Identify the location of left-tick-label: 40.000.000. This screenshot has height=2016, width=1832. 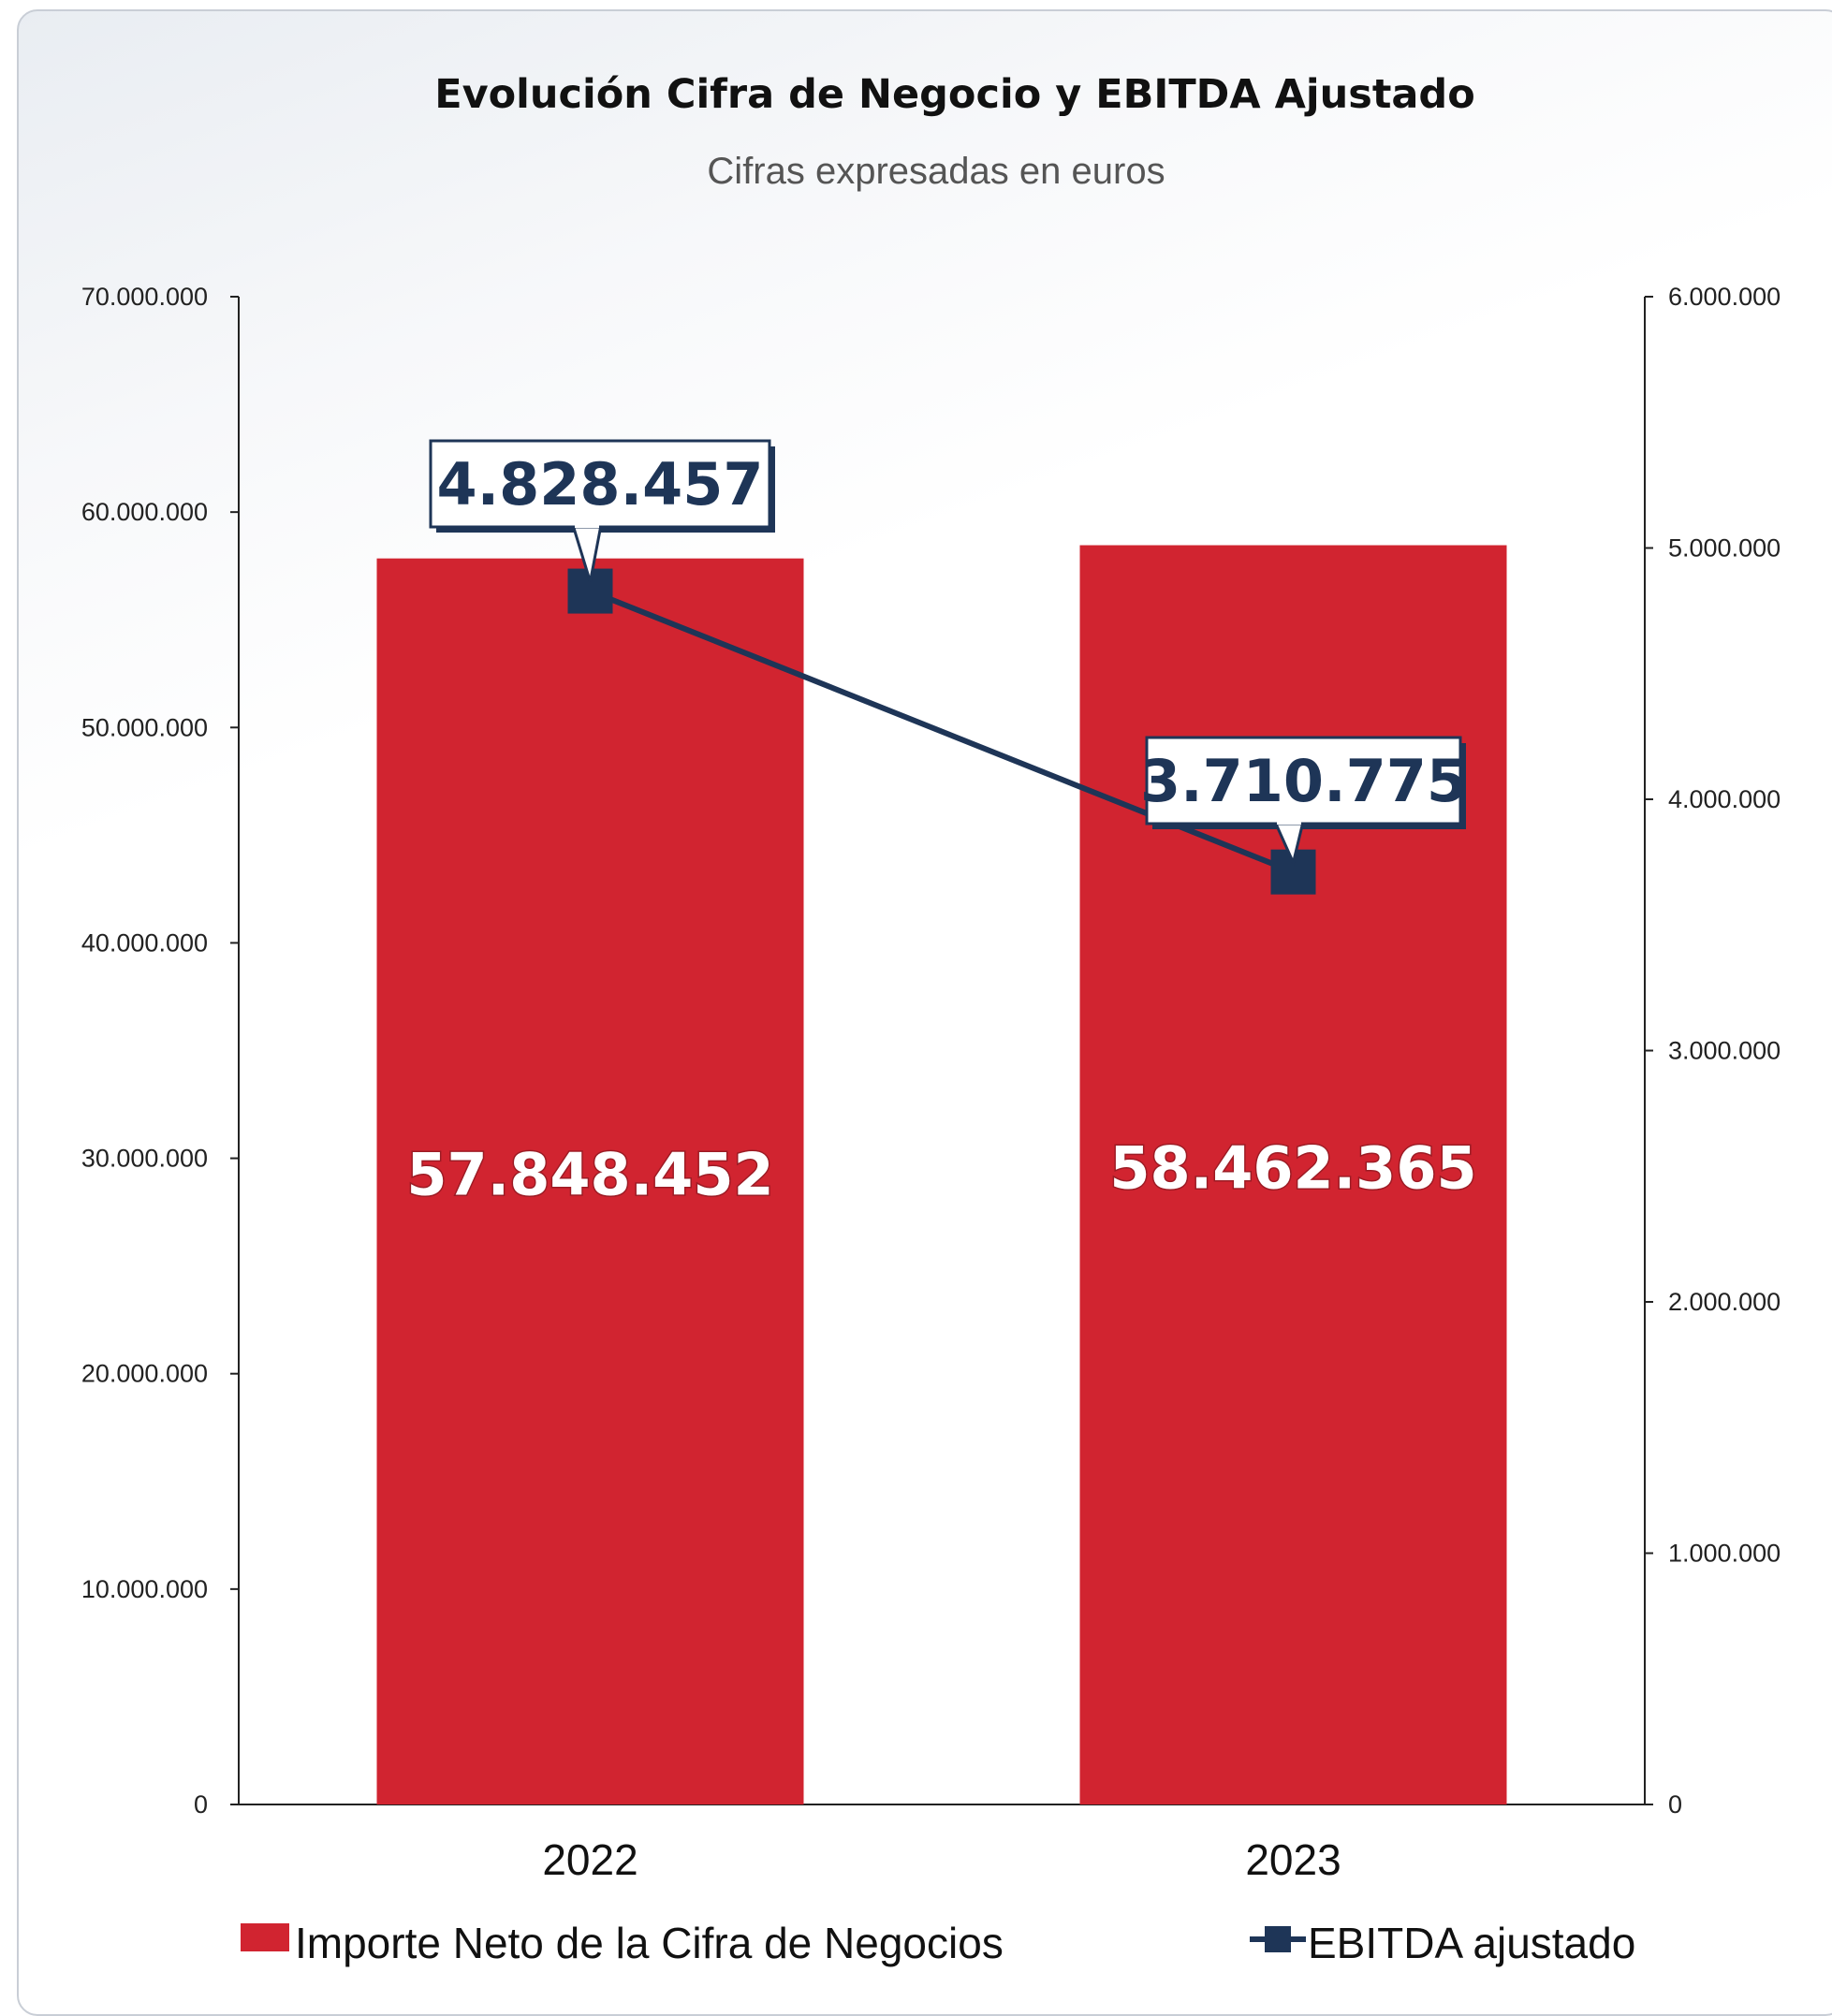
(144, 942).